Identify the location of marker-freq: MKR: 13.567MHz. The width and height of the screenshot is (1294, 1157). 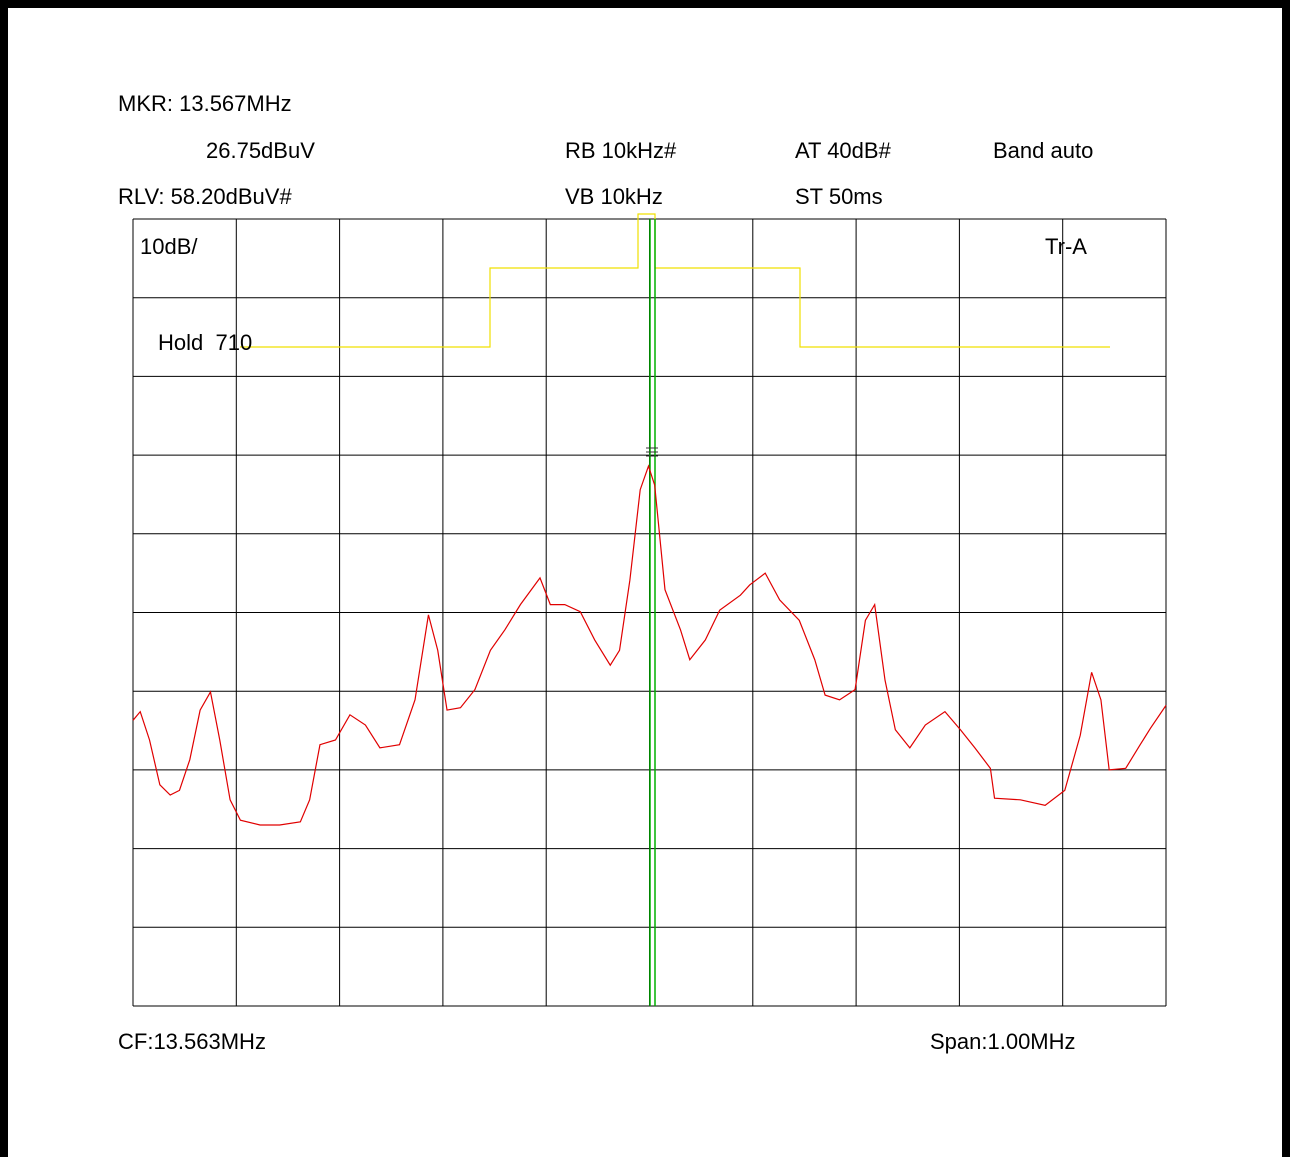
(205, 103).